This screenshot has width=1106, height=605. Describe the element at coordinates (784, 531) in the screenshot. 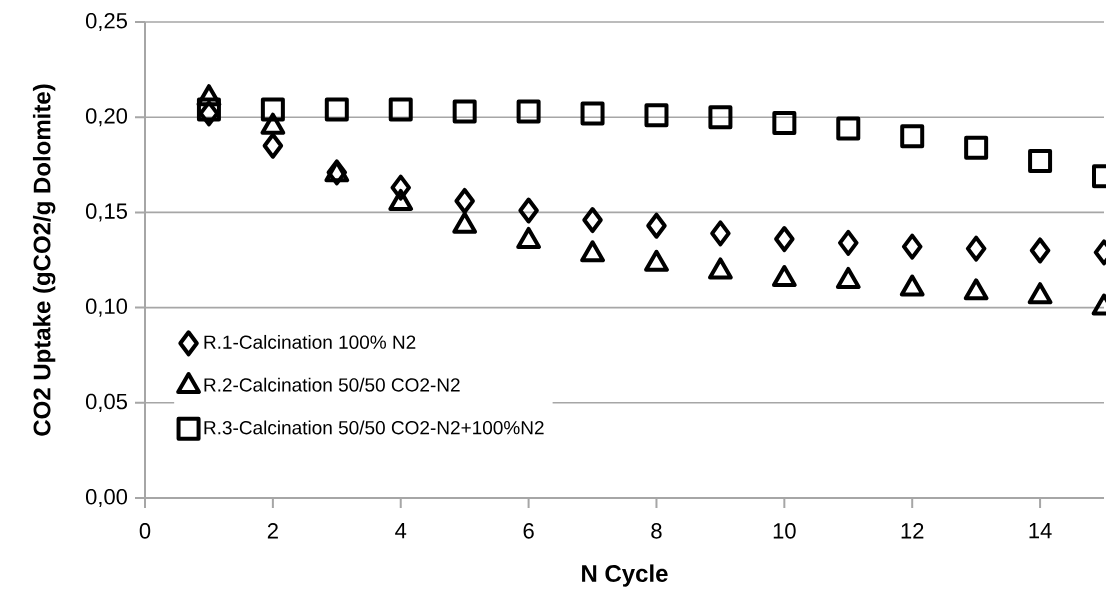

I see `x-tick-label: 10` at that location.